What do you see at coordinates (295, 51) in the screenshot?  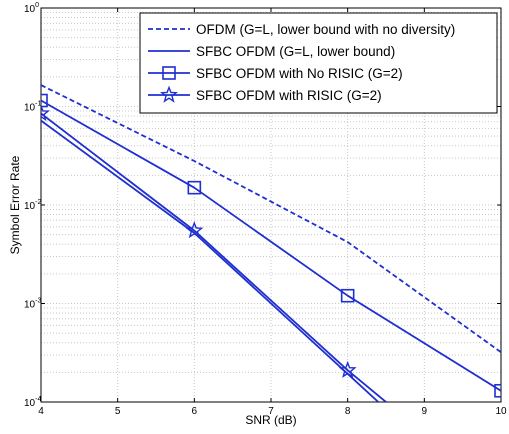 I see `legend-label: SFBC OFDM (G=L, lower bound)` at bounding box center [295, 51].